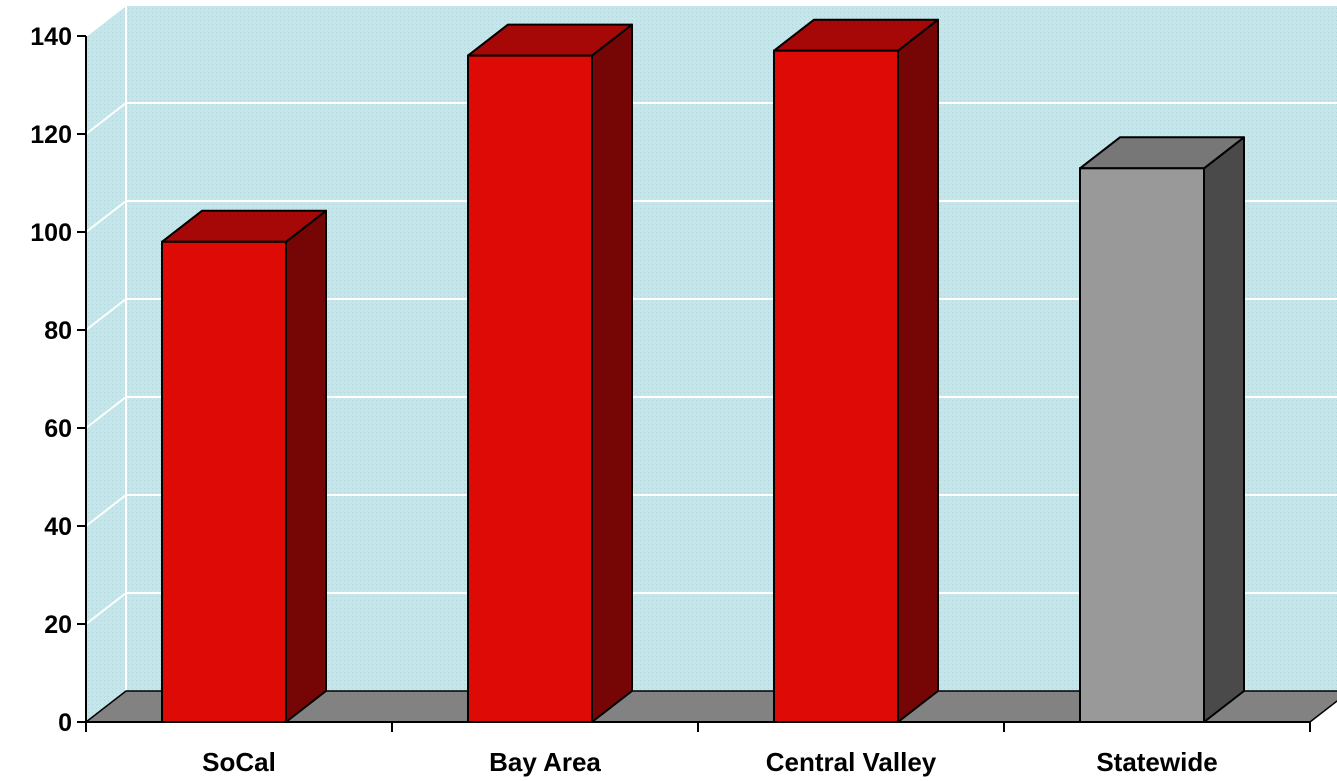 This screenshot has height=781, width=1337. What do you see at coordinates (58, 527) in the screenshot?
I see `y-tick-label: 40` at bounding box center [58, 527].